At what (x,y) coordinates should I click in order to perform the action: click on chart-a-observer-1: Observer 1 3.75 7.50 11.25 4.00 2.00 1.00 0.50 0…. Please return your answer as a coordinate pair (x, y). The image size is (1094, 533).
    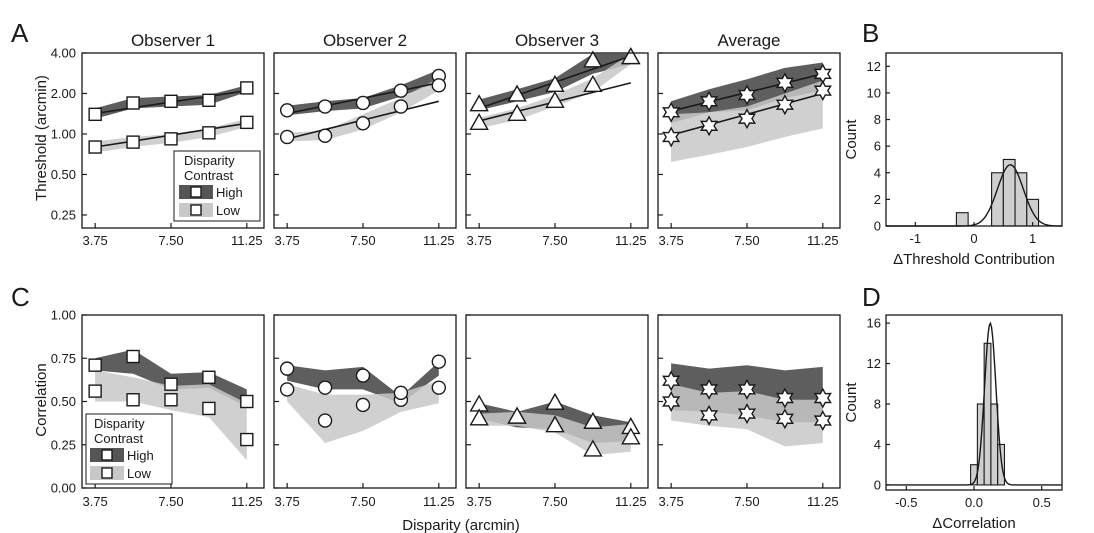
    Looking at the image, I should click on (158, 139).